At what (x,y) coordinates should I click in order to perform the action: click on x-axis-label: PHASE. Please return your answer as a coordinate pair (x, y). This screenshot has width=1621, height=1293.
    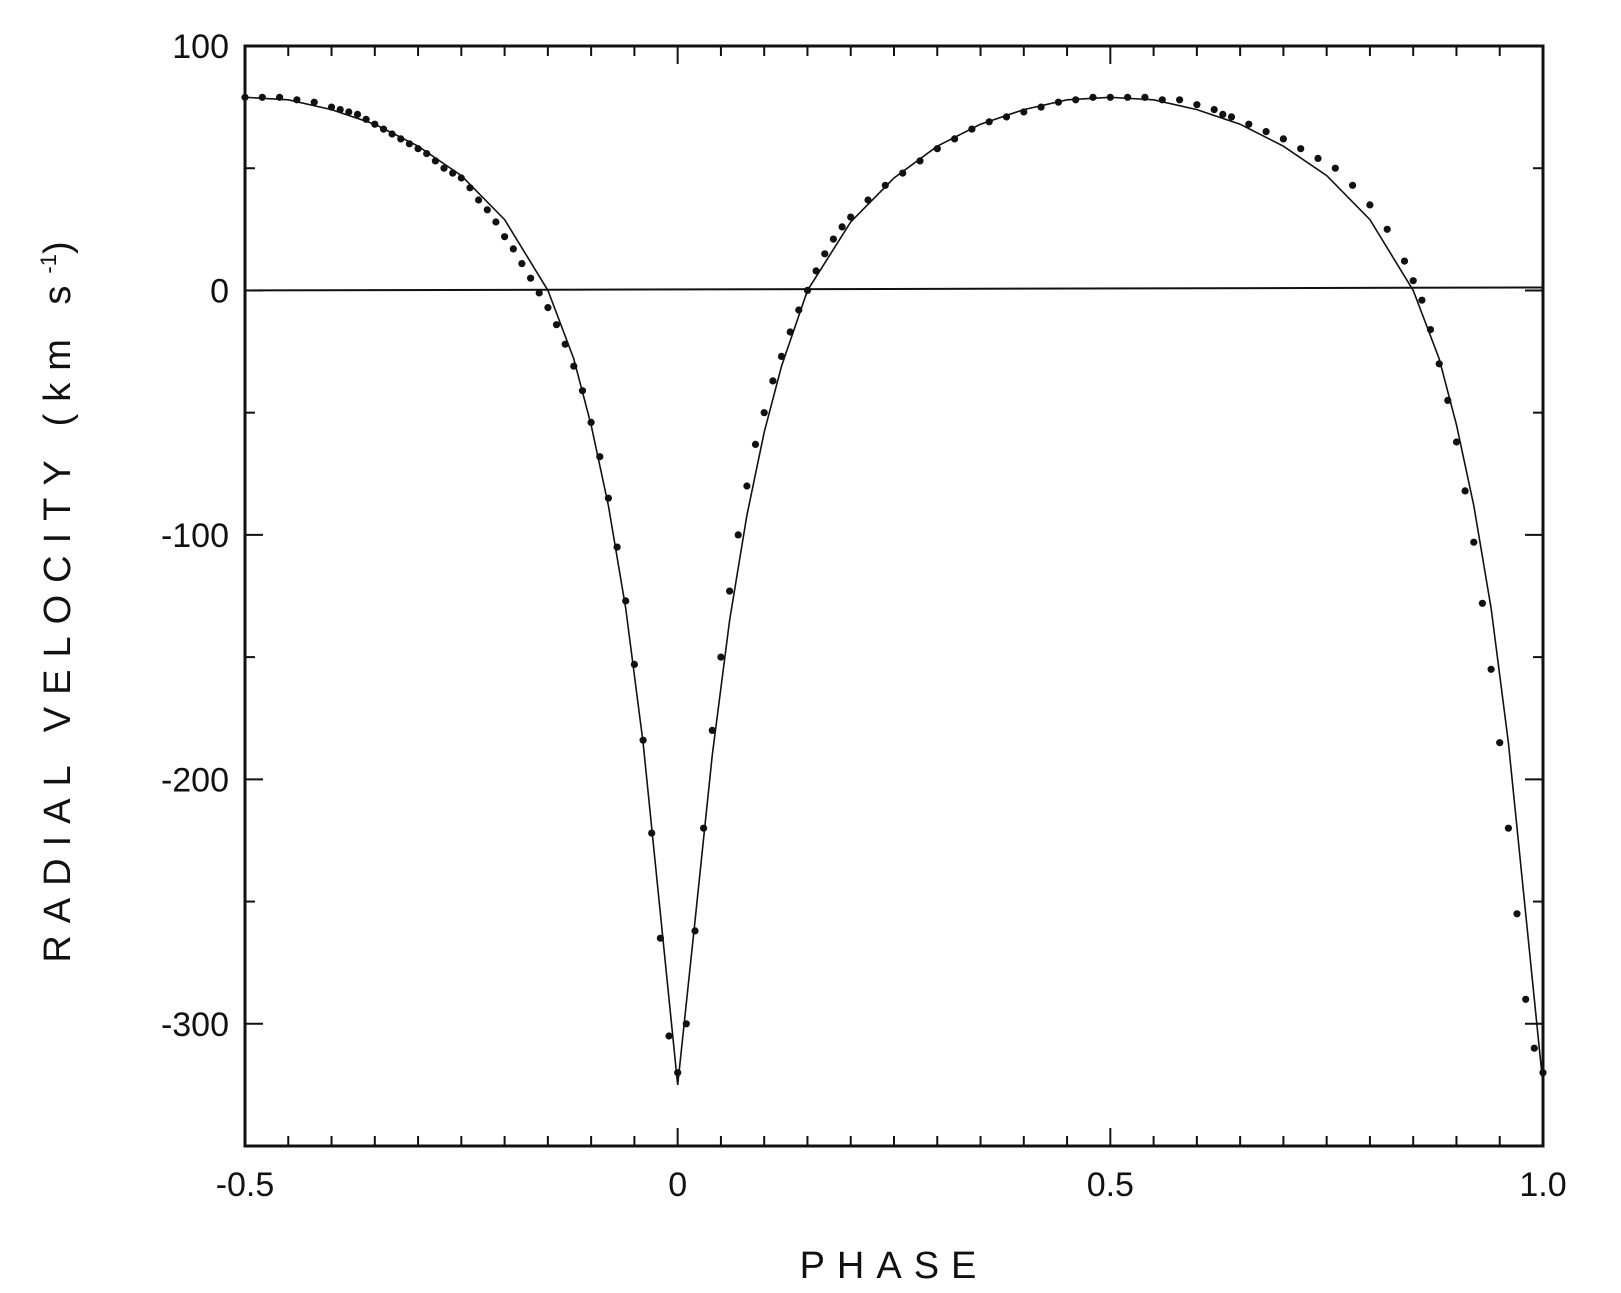
    Looking at the image, I should click on (894, 1266).